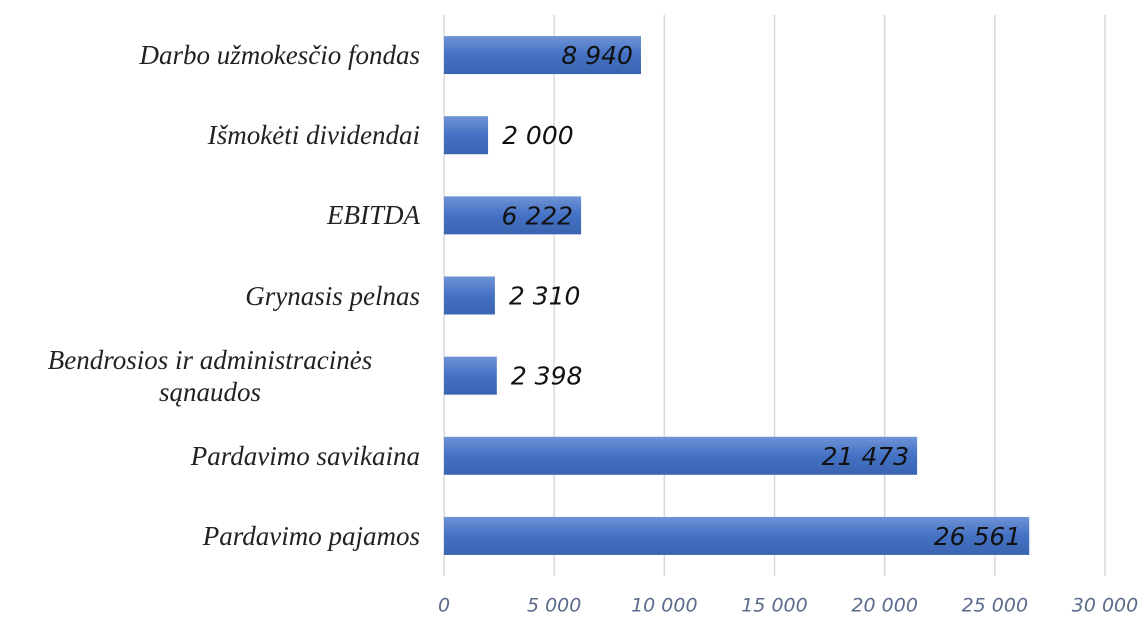  I want to click on x-tick-label: 10 000, so click(664, 606).